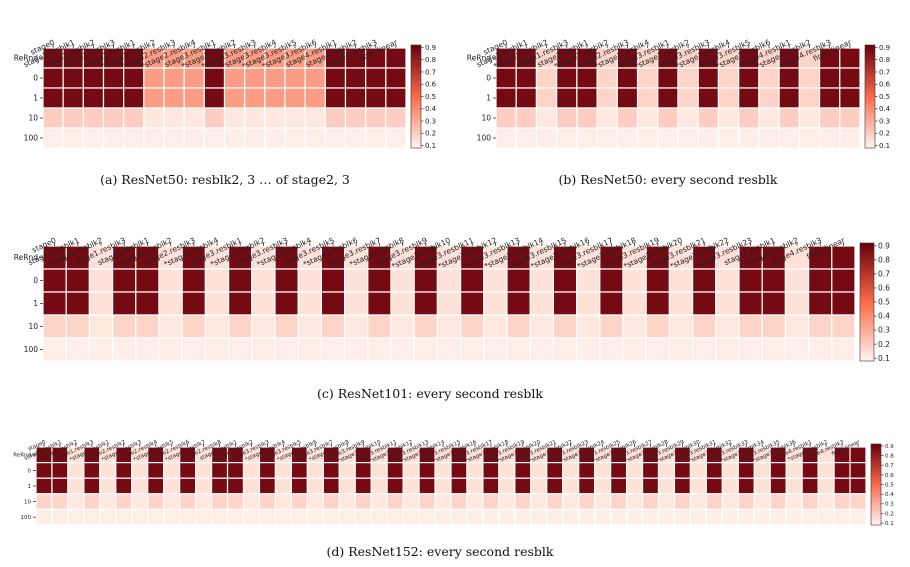 The width and height of the screenshot is (910, 567). Describe the element at coordinates (889, 514) in the screenshot. I see `colorbar-tick-label: 0.2` at that location.